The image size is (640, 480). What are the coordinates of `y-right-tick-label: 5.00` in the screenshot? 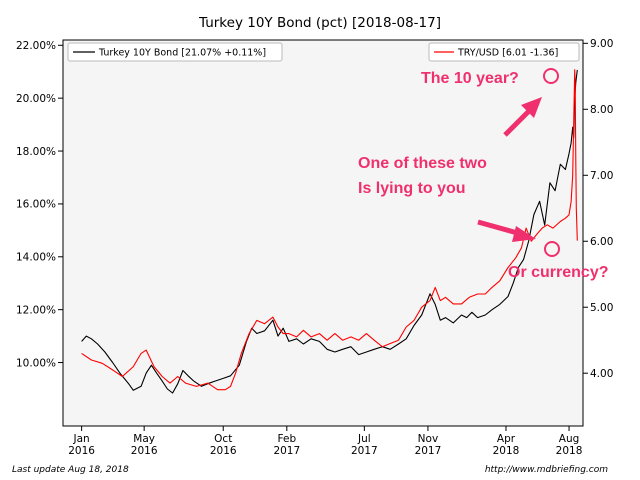 It's located at (601, 308).